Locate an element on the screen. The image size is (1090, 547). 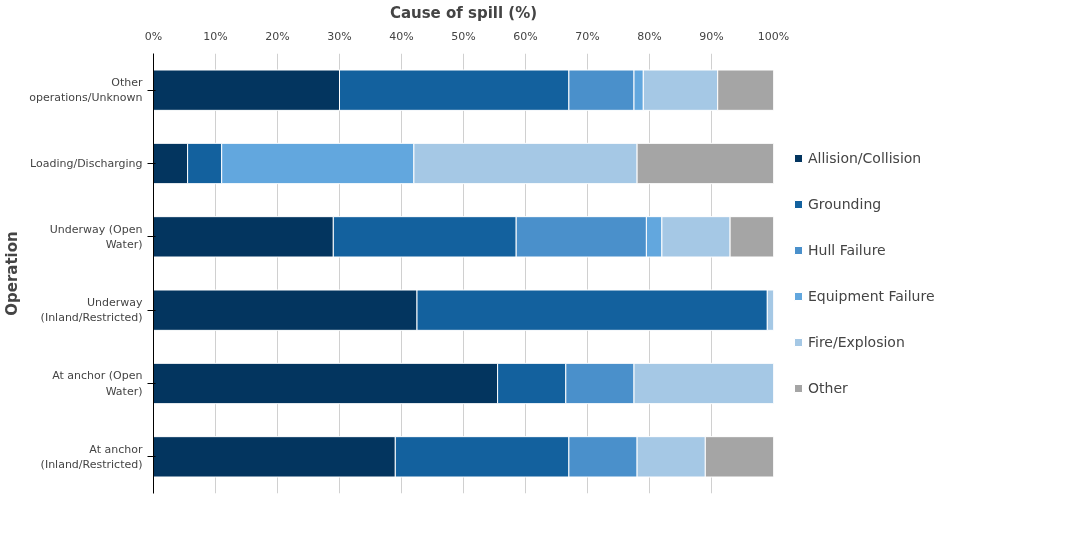
legend-label: Allision/Collision is located at coordinates (865, 158).